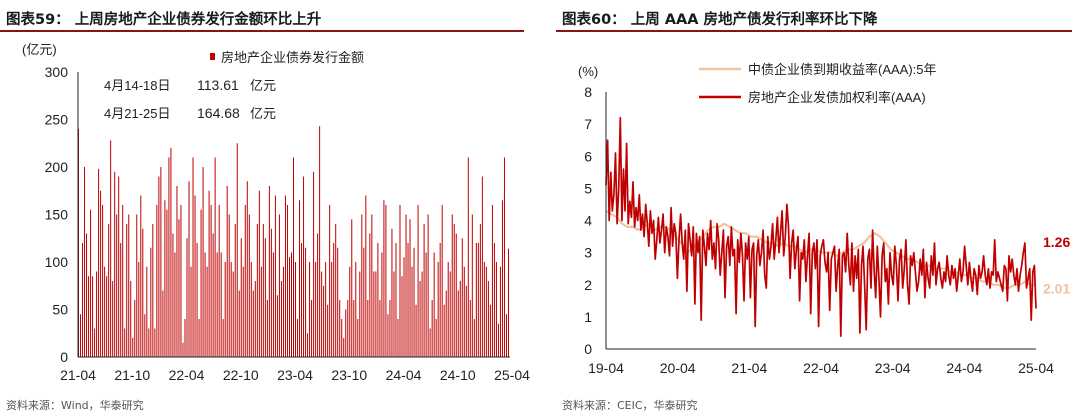  Describe the element at coordinates (263, 113) in the screenshot. I see `annotation-unit: 亿元` at that location.